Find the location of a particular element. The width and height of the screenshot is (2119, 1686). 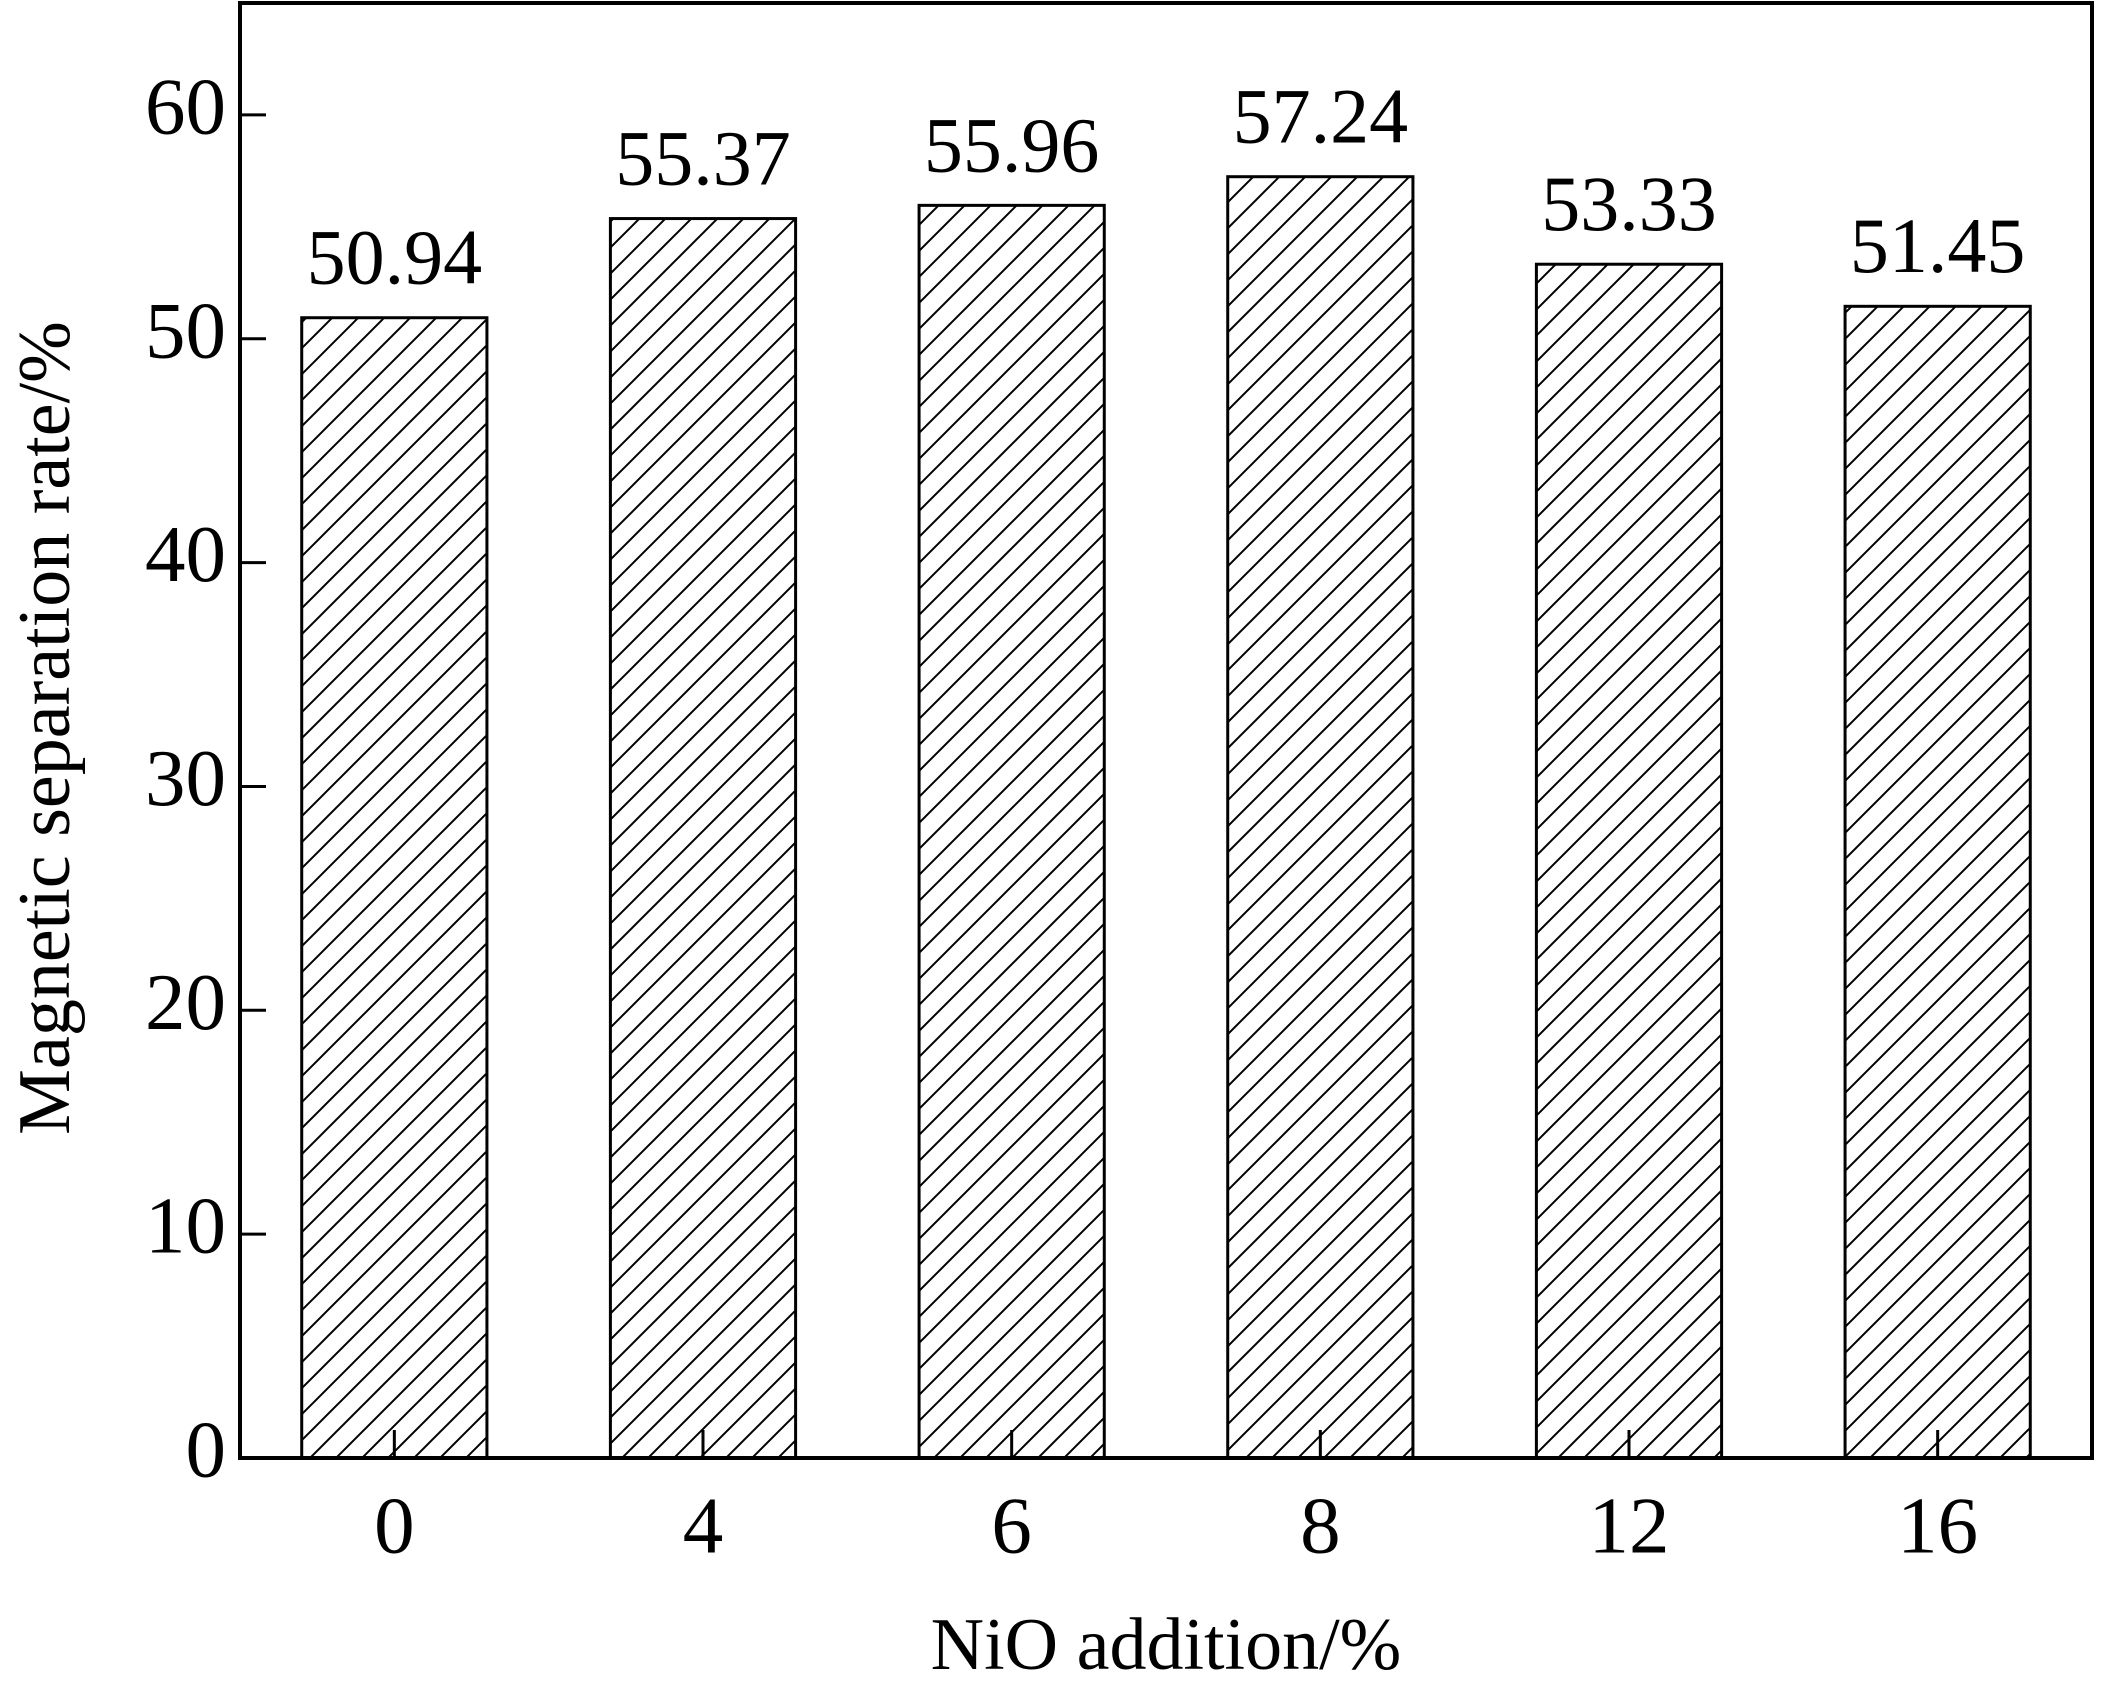

y-axis-label: Magnetic separation rate/% is located at coordinates (45, 728).